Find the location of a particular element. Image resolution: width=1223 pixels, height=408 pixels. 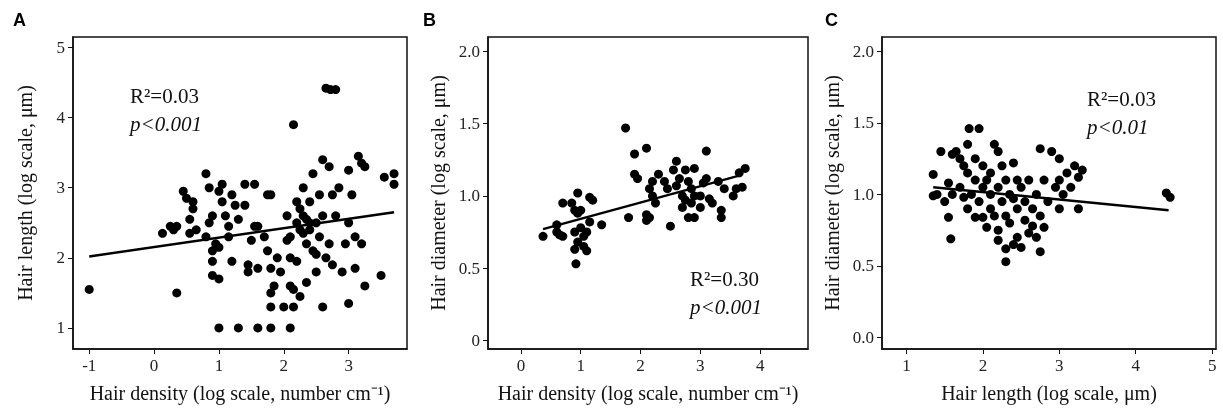

annotation: p<0.01 is located at coordinates (1117, 126).